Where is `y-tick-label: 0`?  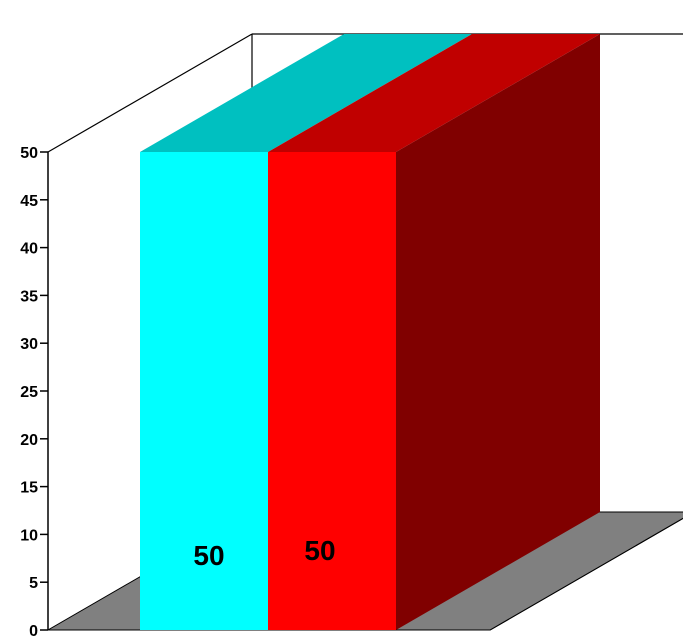 y-tick-label: 0 is located at coordinates (33, 630).